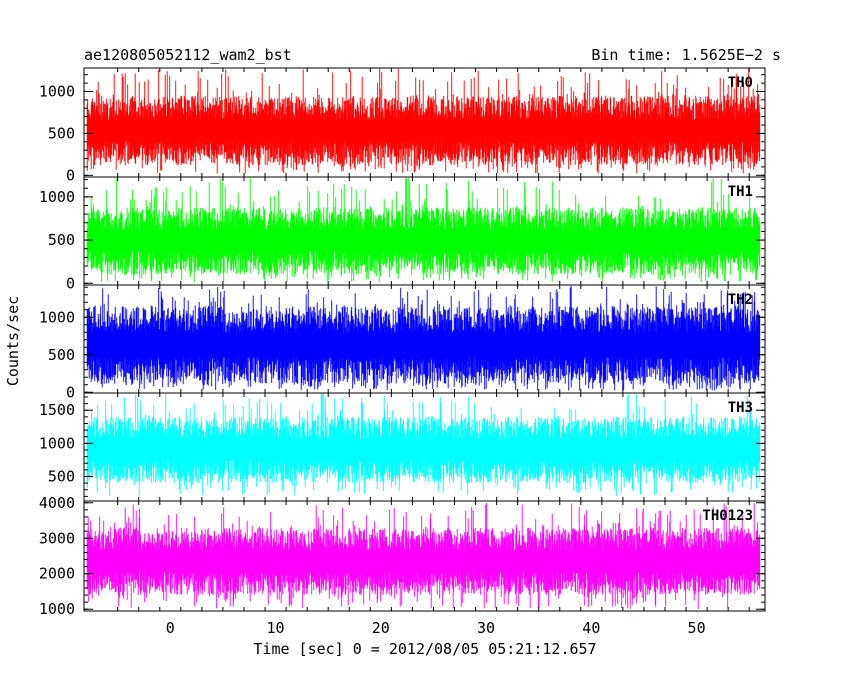  I want to click on y-tick-label: 4000, so click(57, 503).